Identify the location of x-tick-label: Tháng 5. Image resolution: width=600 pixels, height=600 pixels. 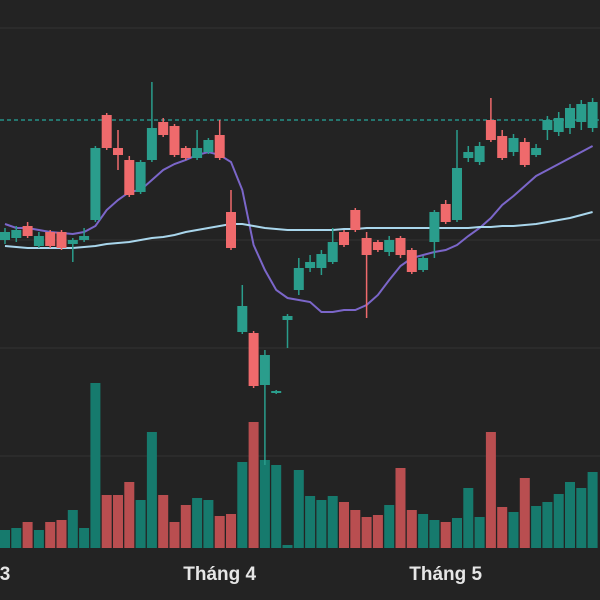
(445, 574).